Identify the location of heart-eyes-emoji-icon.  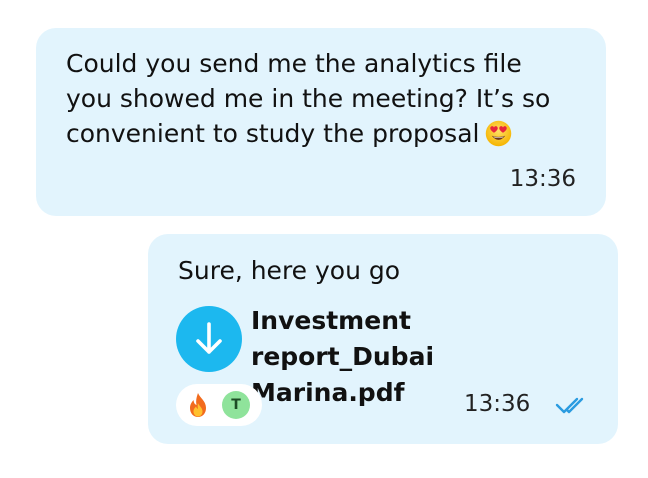
(499, 133).